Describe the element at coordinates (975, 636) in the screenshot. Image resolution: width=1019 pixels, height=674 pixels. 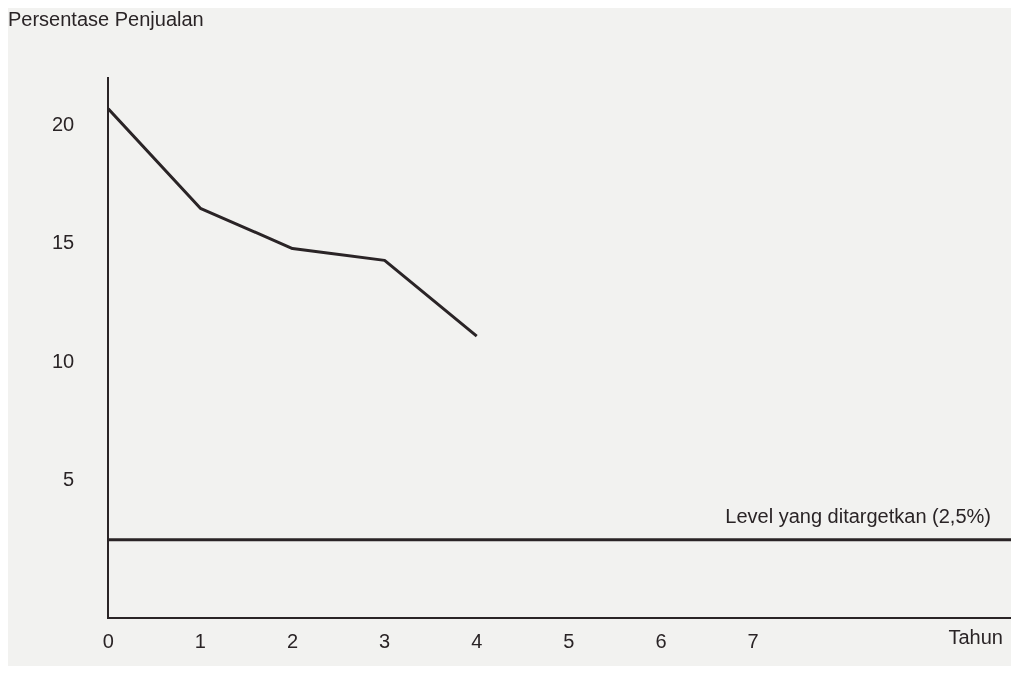
I see `x-axis-title: Tahun` at that location.